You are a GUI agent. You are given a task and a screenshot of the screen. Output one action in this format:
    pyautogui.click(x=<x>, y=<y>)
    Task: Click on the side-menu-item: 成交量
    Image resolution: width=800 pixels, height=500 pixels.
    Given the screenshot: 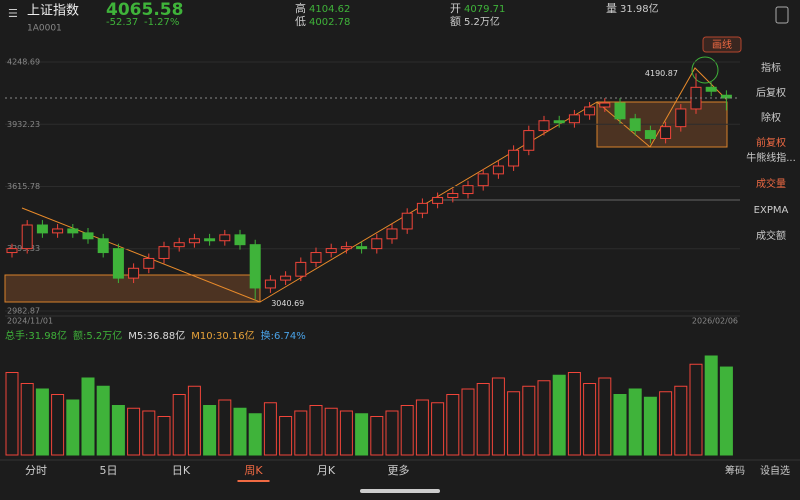 What is the action you would take?
    pyautogui.click(x=771, y=183)
    